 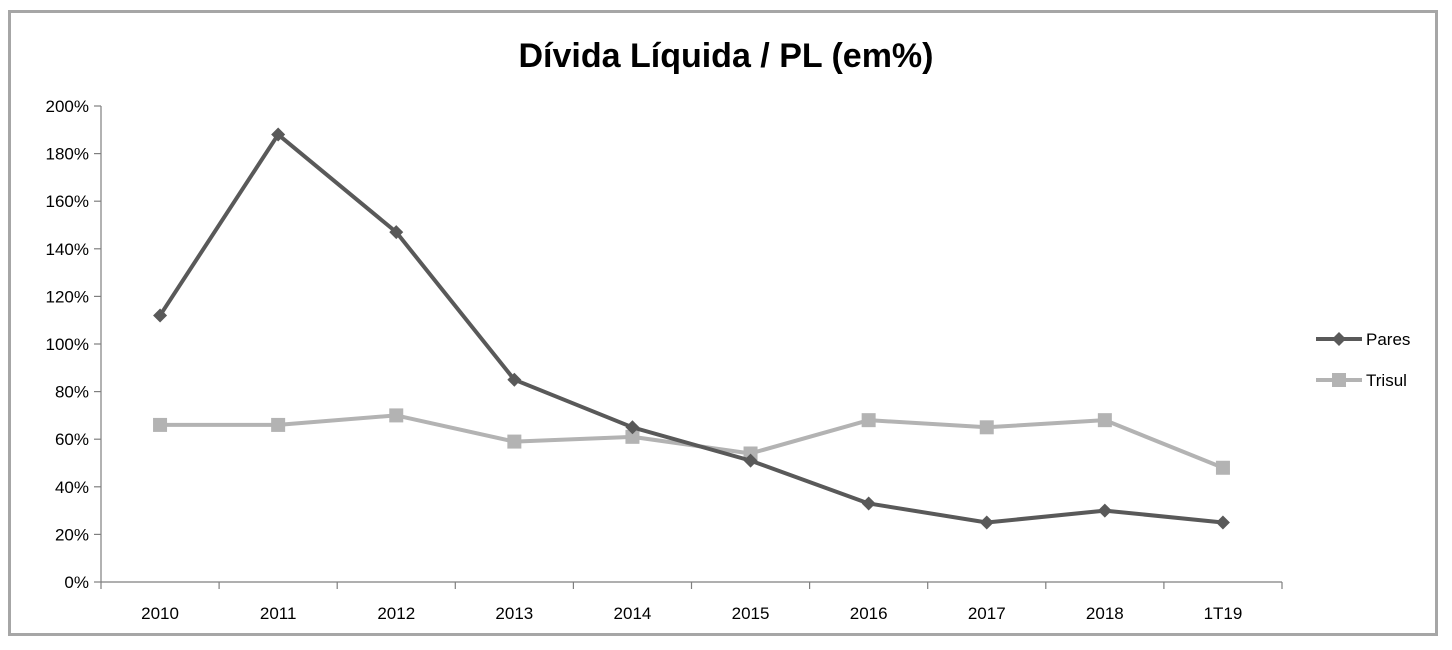 I want to click on chart-title: Dívida Líquida / PL (em%), so click(x=726, y=56).